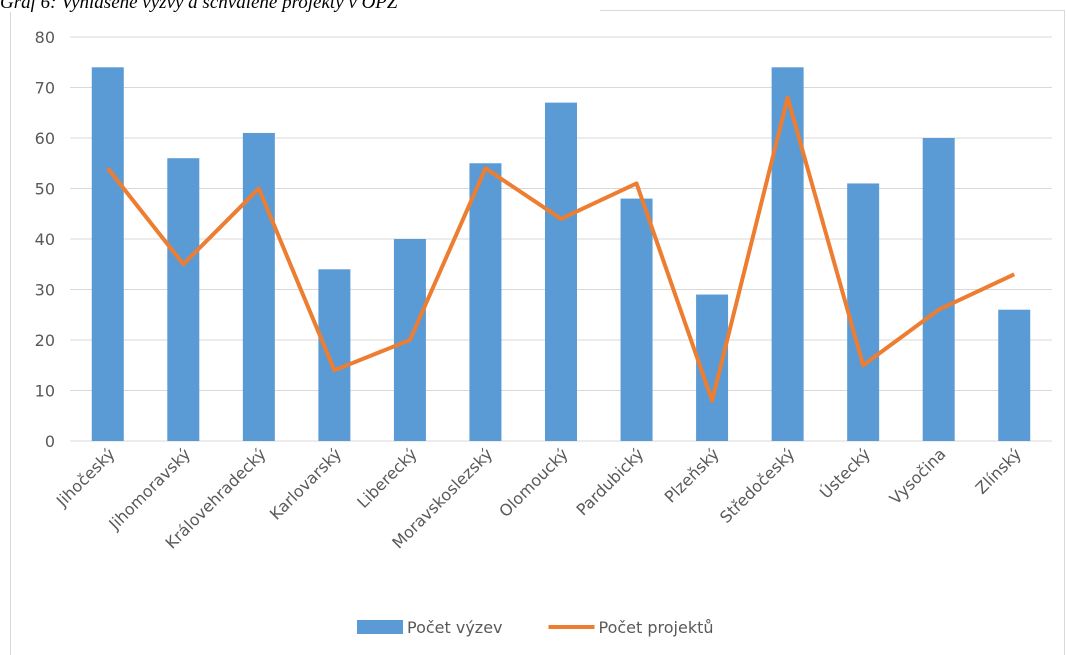 This screenshot has height=655, width=1066. Describe the element at coordinates (45, 138) in the screenshot. I see `y-tick-label: 60` at that location.